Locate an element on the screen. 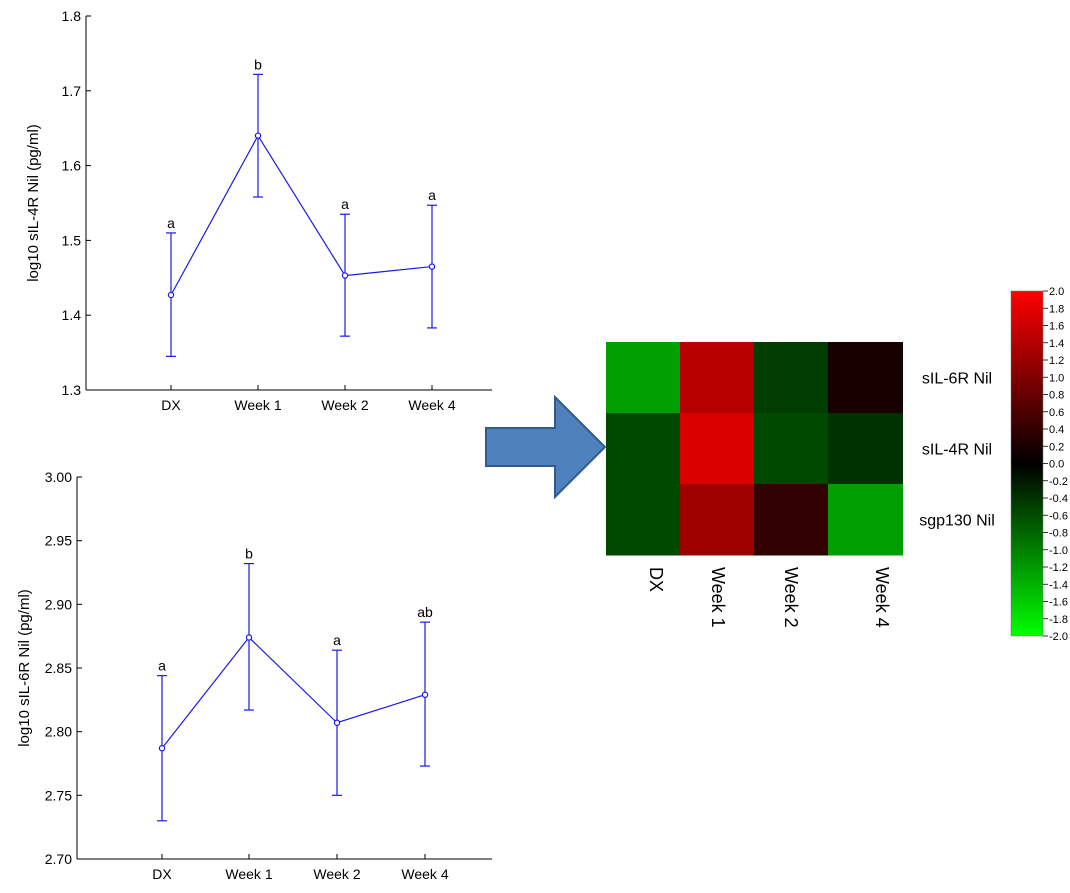 This screenshot has height=893, width=1070. color-scale-tick-label: -0.2 is located at coordinates (1058, 482).